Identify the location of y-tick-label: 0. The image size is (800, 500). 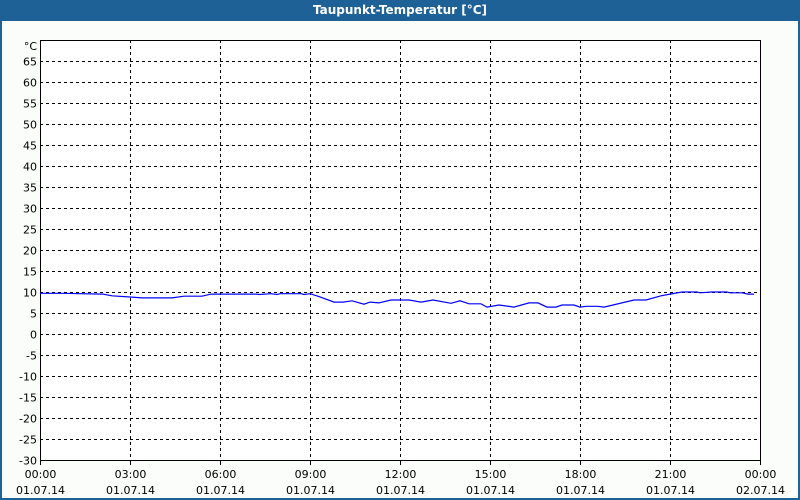
(33, 335).